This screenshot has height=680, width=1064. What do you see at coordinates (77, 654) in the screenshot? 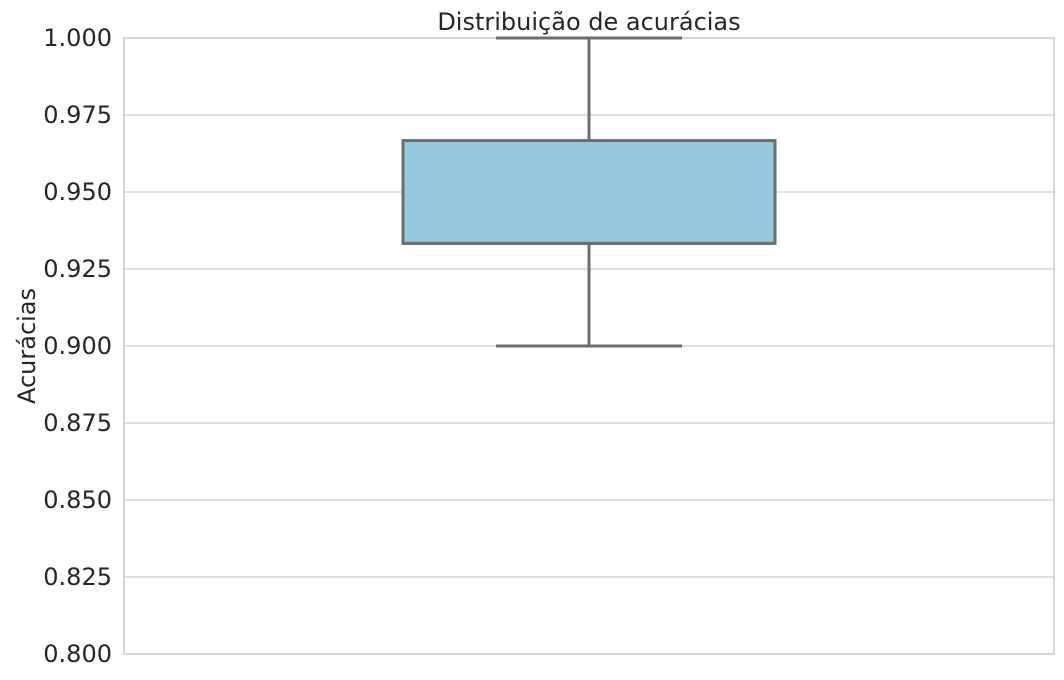
I see `y-tick-label: 0.800` at bounding box center [77, 654].